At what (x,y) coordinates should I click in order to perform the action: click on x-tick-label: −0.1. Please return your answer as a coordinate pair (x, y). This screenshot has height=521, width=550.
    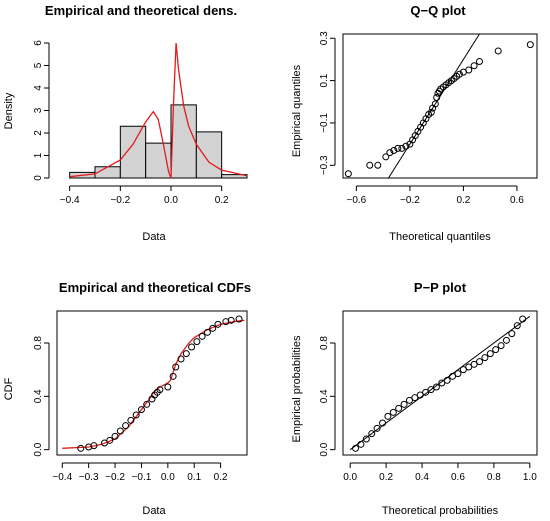
    Looking at the image, I should click on (142, 477).